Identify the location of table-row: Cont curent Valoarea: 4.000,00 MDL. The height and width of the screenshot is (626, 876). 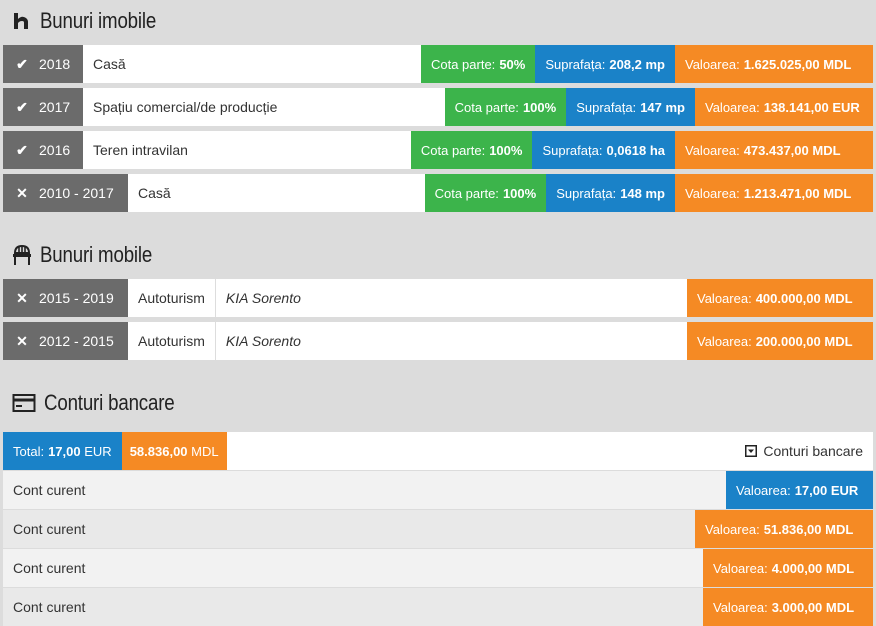
(438, 568).